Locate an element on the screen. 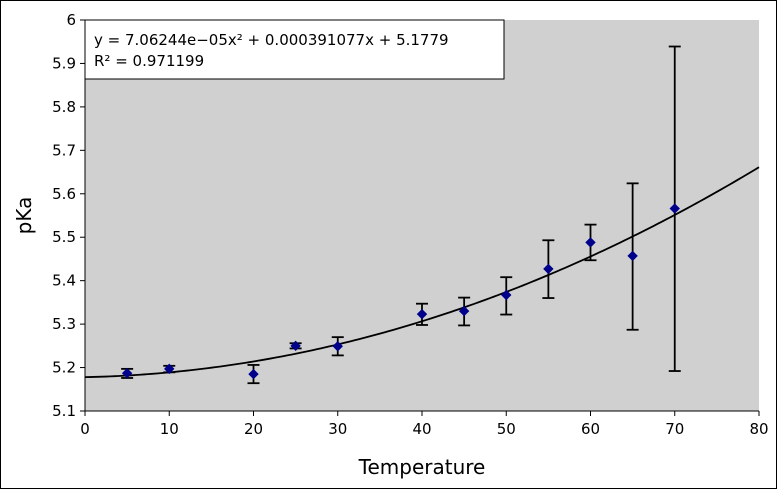  x-tick-label: 40 is located at coordinates (421, 429).